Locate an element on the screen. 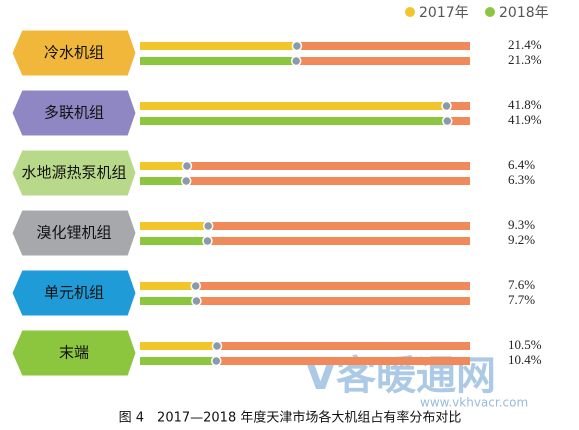 The width and height of the screenshot is (579, 430). value-label: 6.4% is located at coordinates (521, 164).